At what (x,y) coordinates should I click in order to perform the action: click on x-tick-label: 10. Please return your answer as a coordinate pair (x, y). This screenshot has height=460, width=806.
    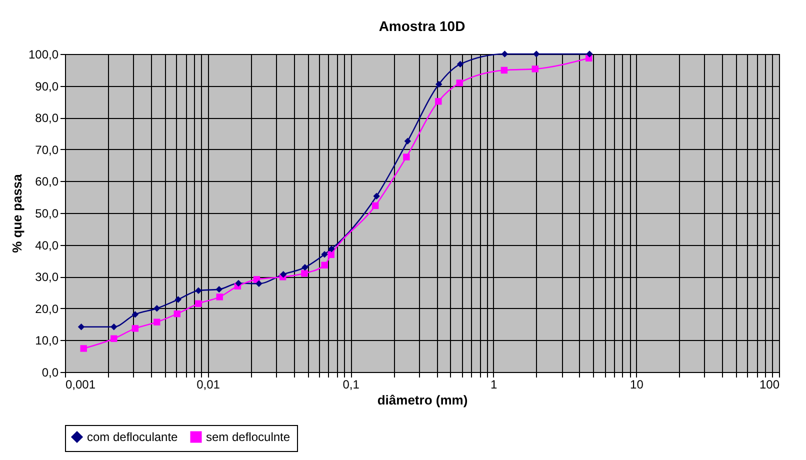
    Looking at the image, I should click on (637, 385).